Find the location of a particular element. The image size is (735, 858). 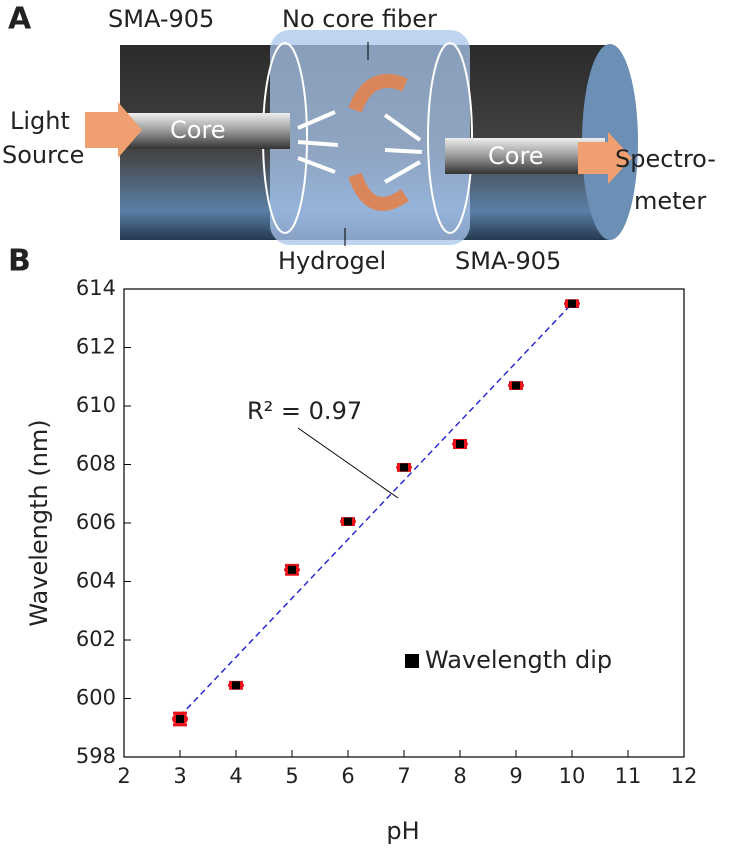

y-tick-label: 602 is located at coordinates (96, 639).